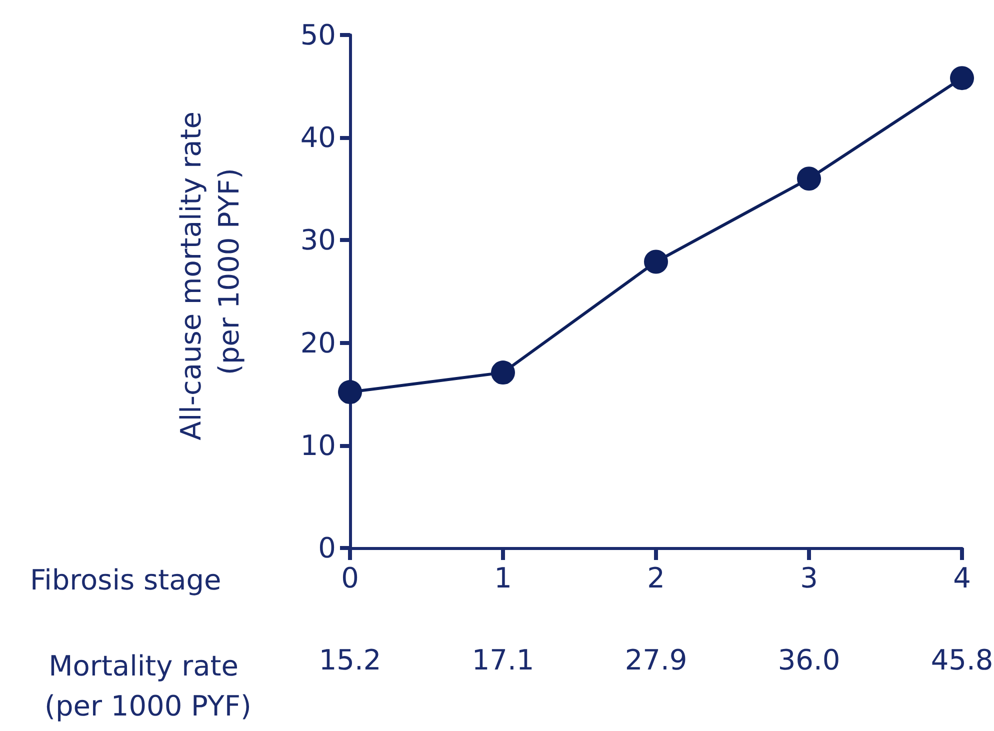 This screenshot has width=994, height=731. What do you see at coordinates (318, 343) in the screenshot?
I see `y-tick-label: 20` at bounding box center [318, 343].